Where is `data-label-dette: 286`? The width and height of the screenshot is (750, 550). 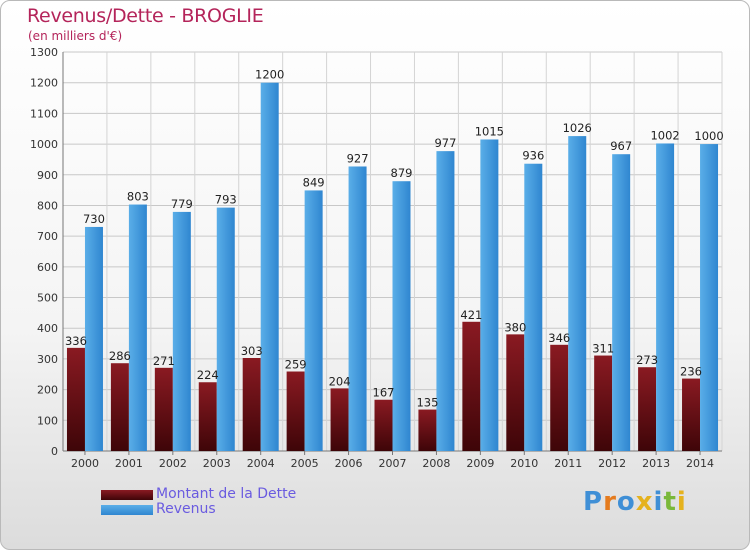
data-label-dette: 286 is located at coordinates (120, 356).